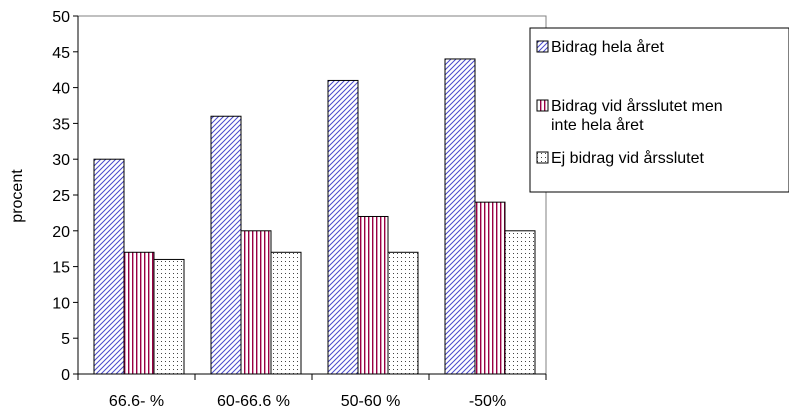 This screenshot has width=789, height=417. Describe the element at coordinates (65, 375) in the screenshot. I see `y-tick-label: 0` at that location.